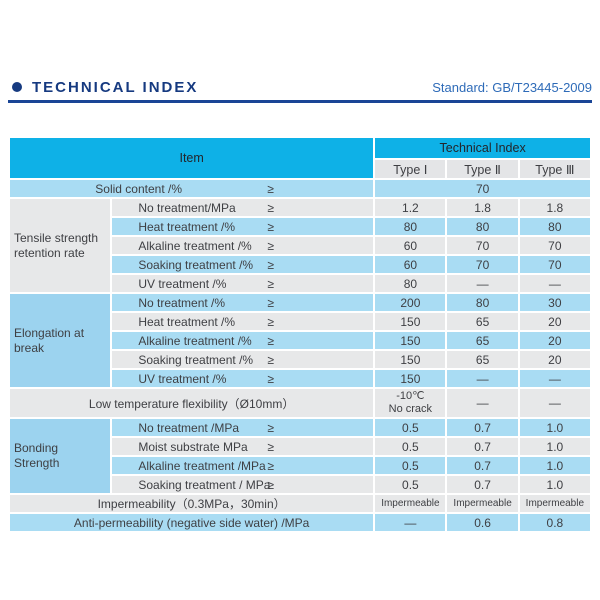 Image resolution: width=600 pixels, height=600 pixels. Describe the element at coordinates (243, 359) in the screenshot. I see `row-label-cell: Soaking treatment /% ≥` at that location.